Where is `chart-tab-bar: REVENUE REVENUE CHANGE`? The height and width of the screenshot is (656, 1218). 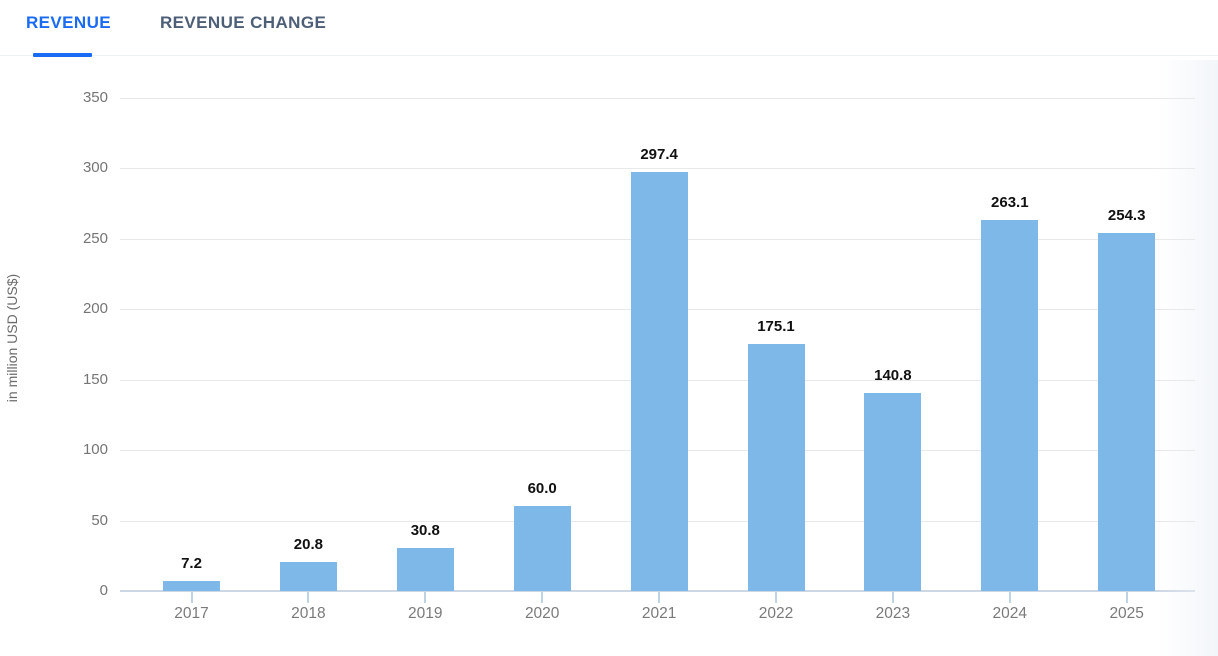 chart-tab-bar: REVENUE REVENUE CHANGE is located at coordinates (609, 28).